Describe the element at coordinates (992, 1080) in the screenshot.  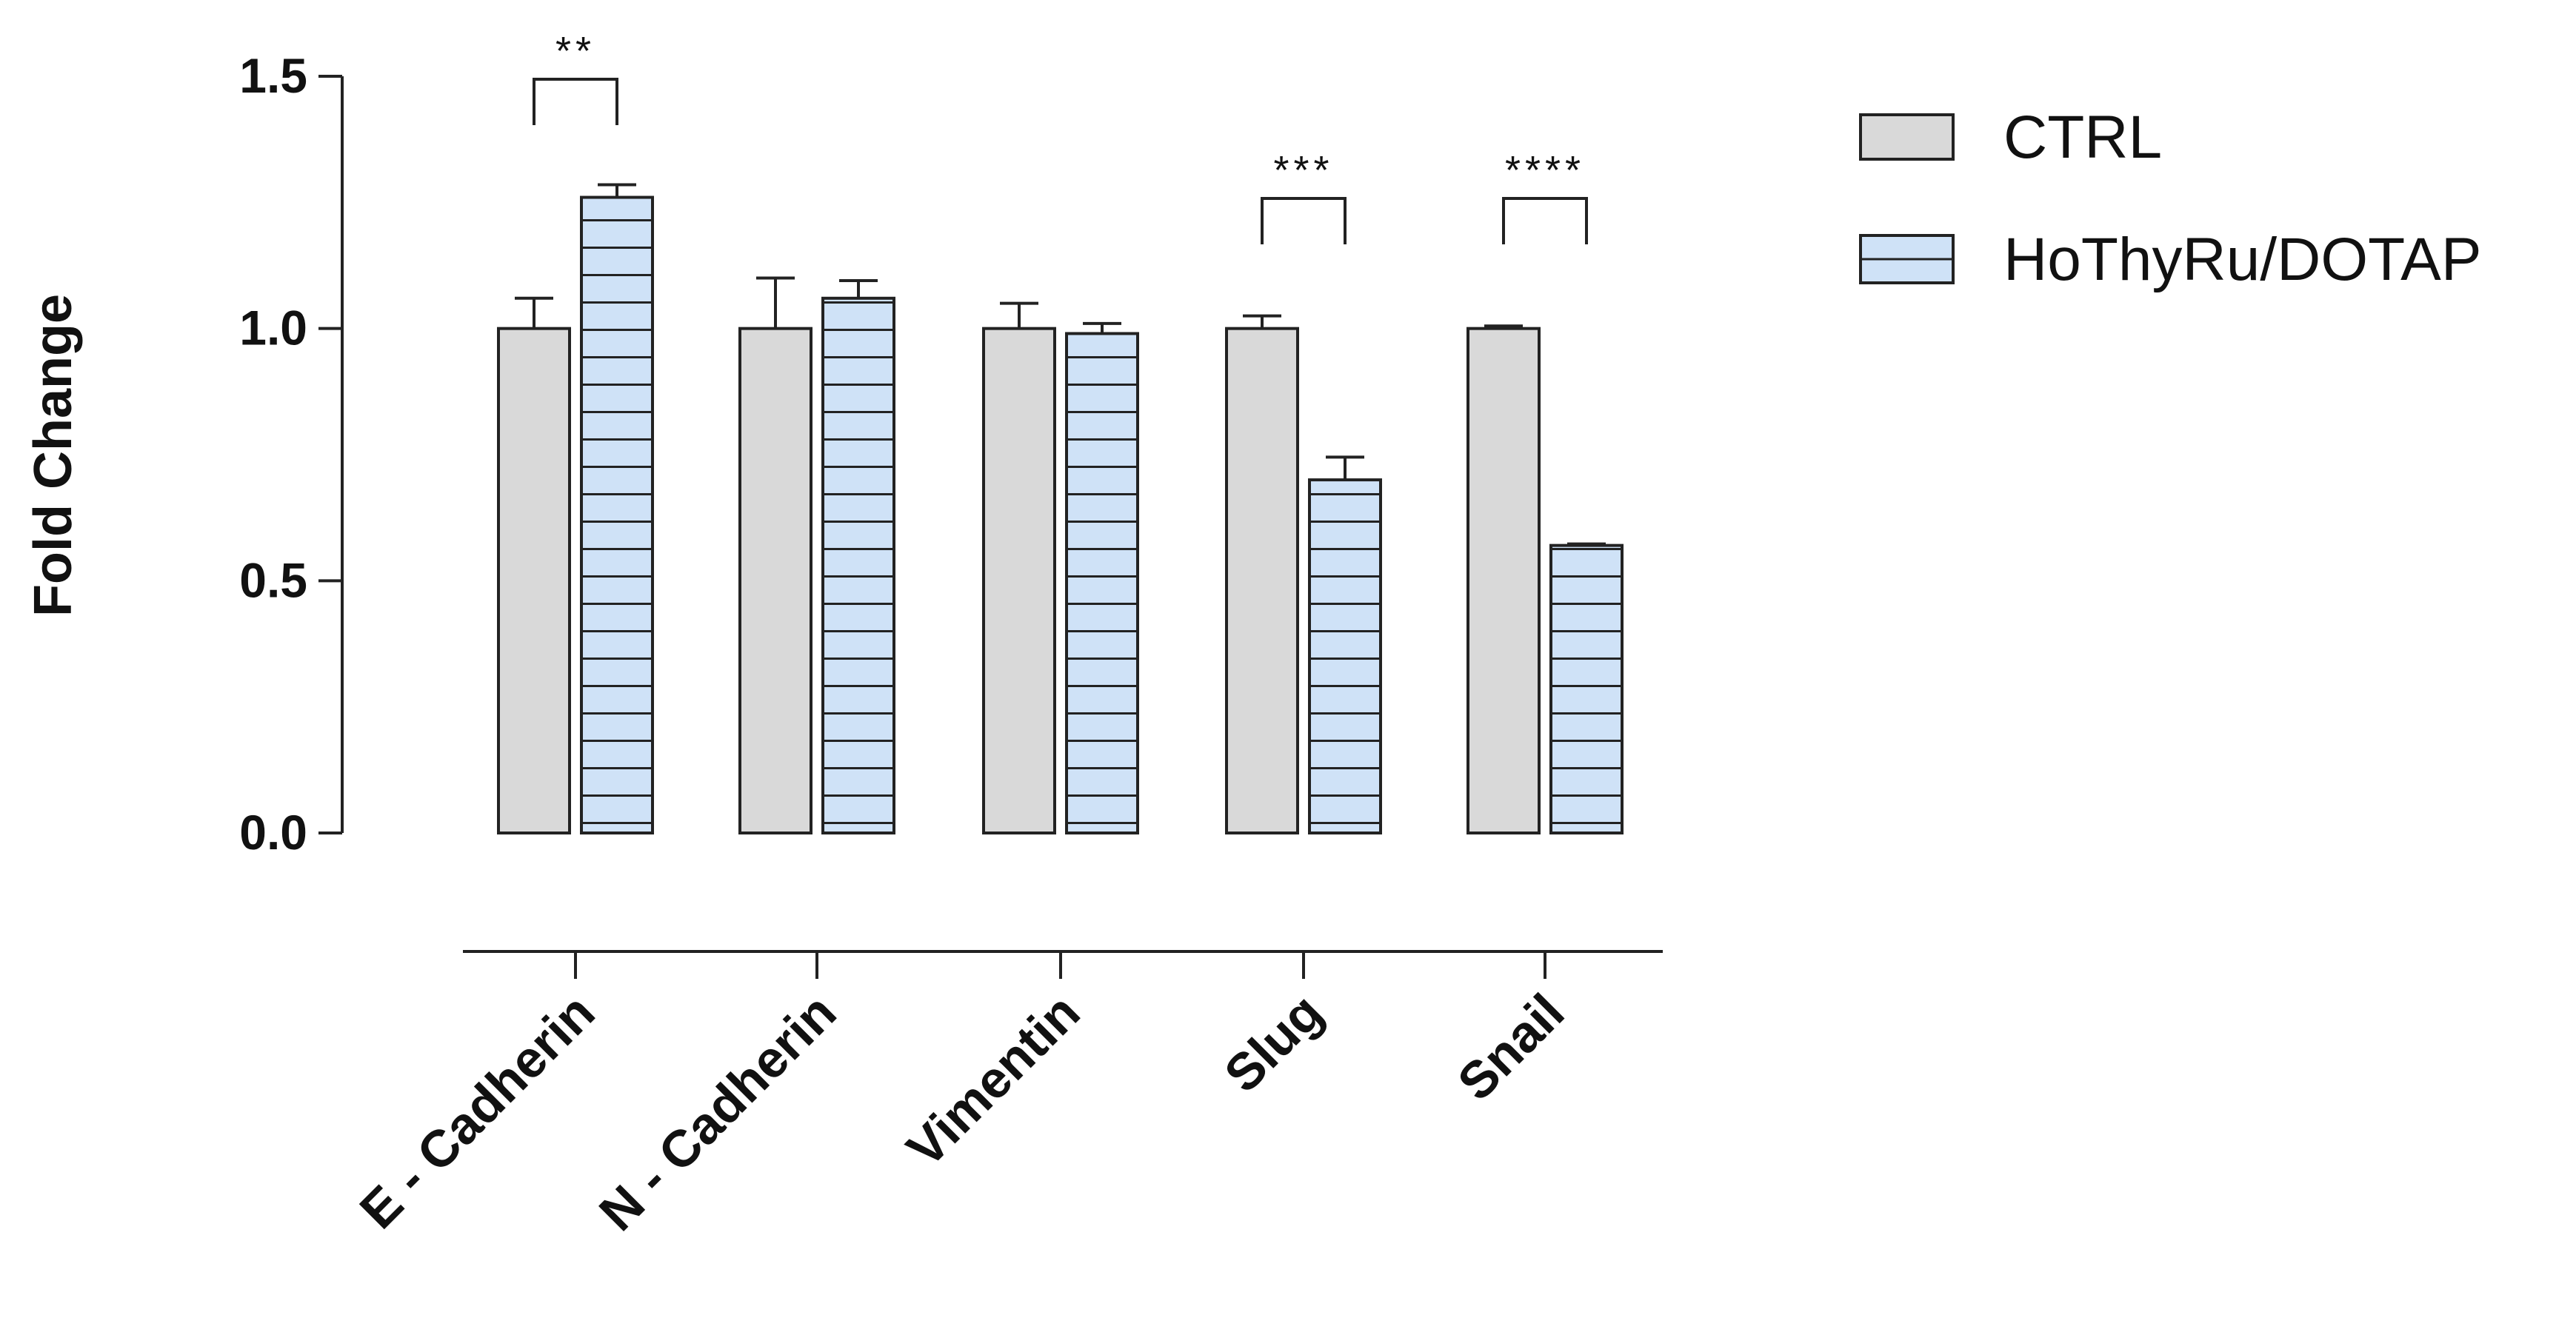
I see `x-tick-label-vimentin: Vimentin` at that location.